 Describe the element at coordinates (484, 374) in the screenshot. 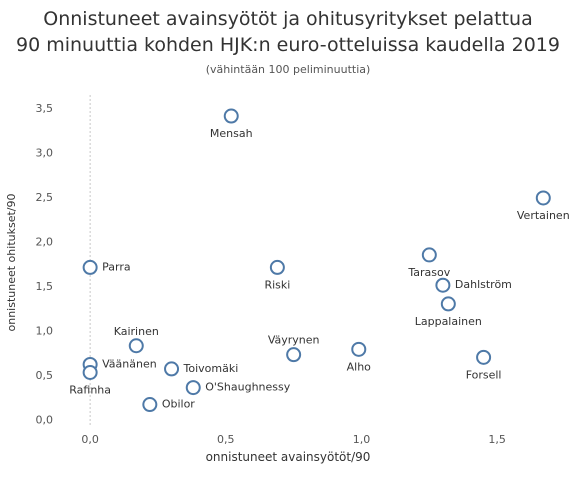

I see `data-label: Forsell` at that location.